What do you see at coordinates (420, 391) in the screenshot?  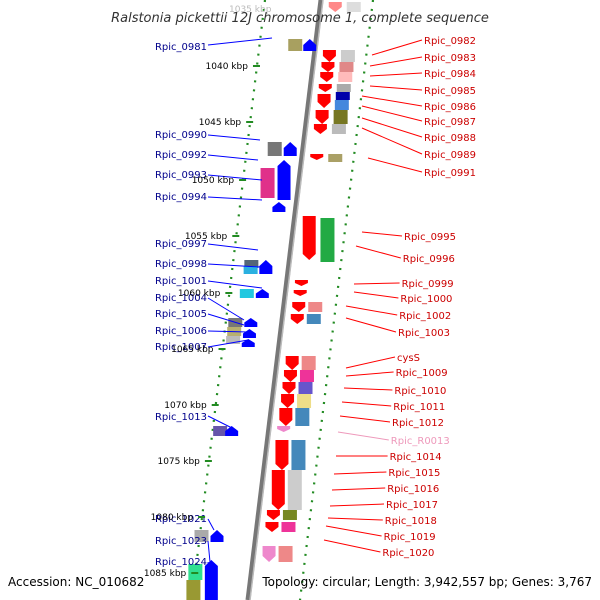 I see `right-gene-label: Rpic_1010` at bounding box center [420, 391].